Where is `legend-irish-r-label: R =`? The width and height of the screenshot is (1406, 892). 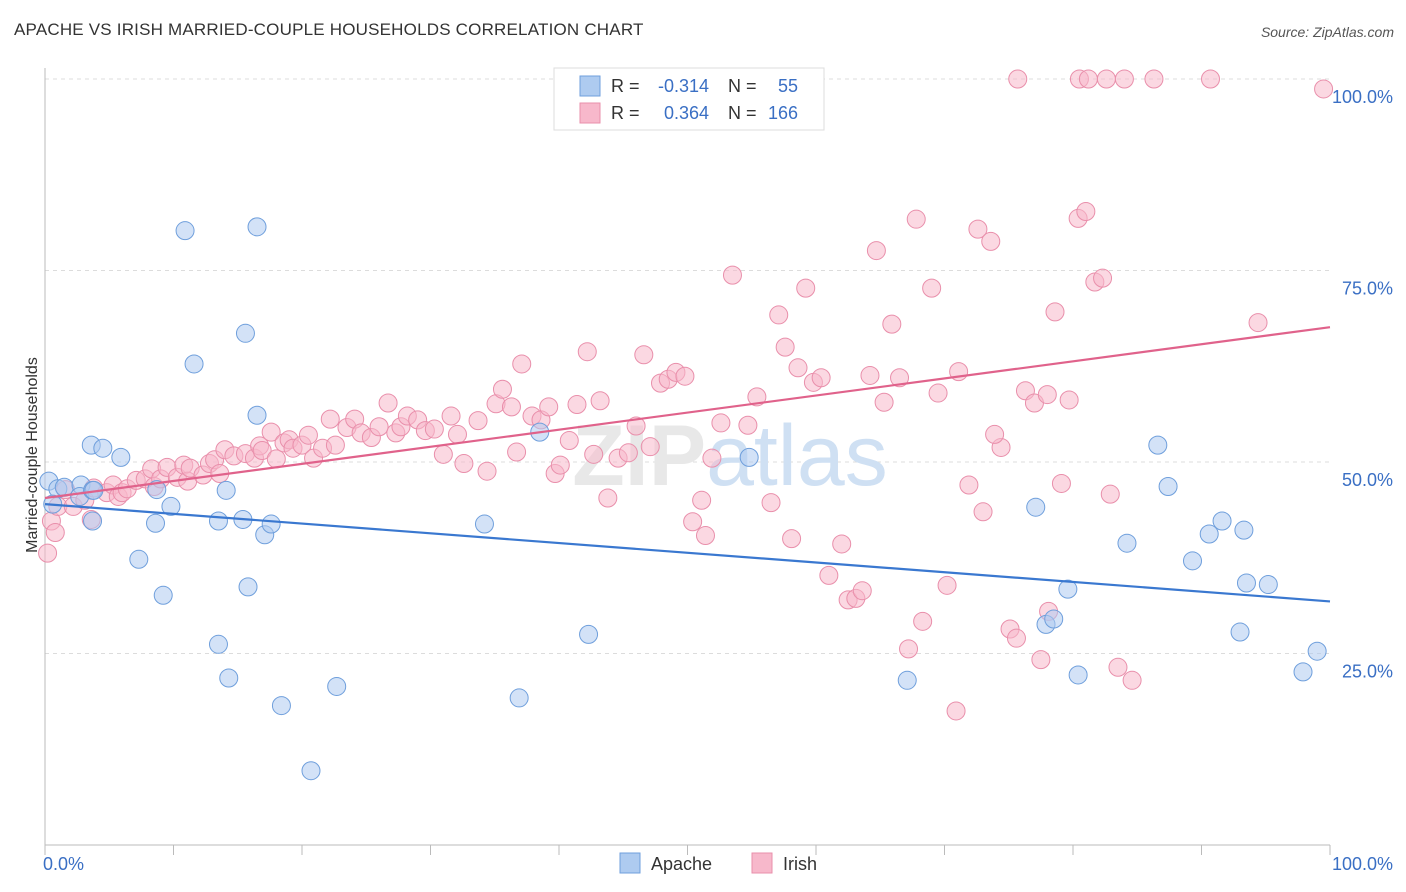 legend-irish-r-label: R = is located at coordinates (625, 113).